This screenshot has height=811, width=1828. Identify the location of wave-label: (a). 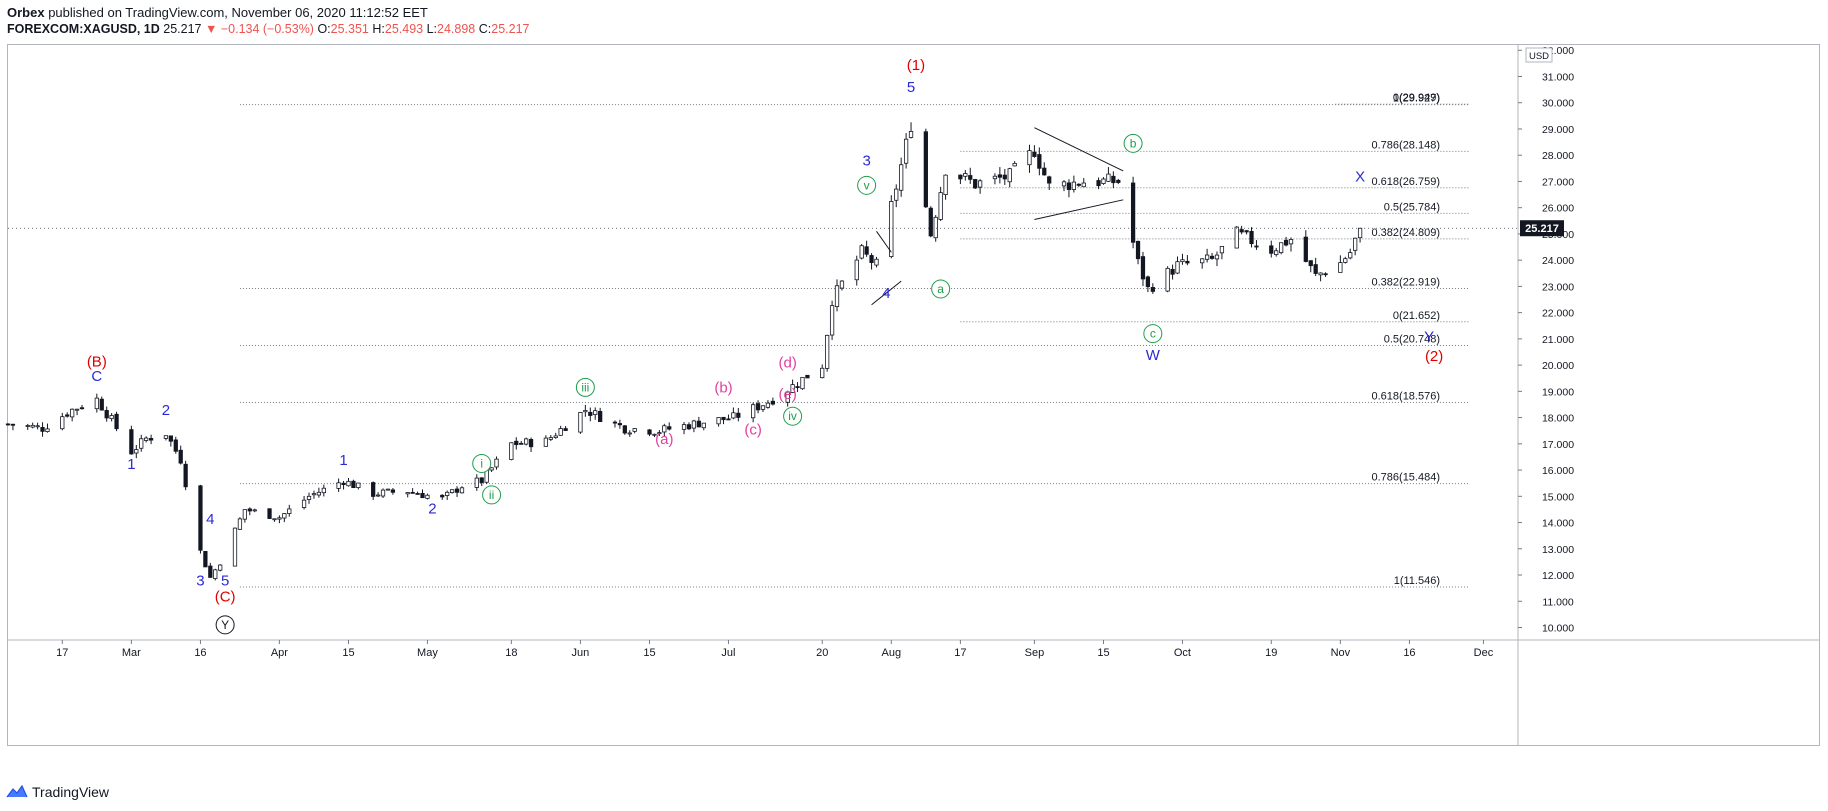
(664, 439).